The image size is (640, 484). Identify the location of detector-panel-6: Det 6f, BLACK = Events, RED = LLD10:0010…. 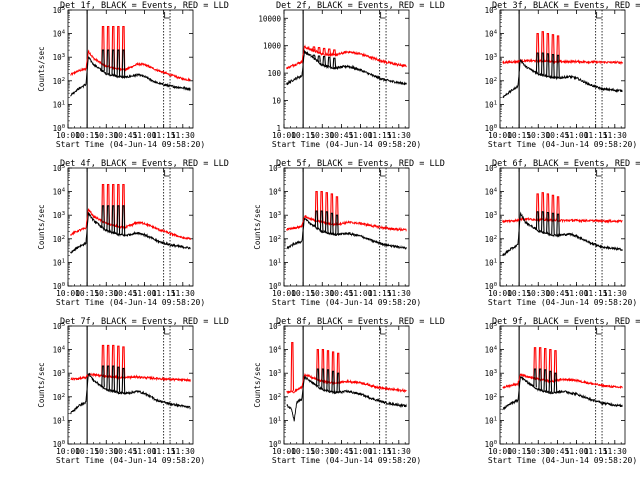
(562, 233).